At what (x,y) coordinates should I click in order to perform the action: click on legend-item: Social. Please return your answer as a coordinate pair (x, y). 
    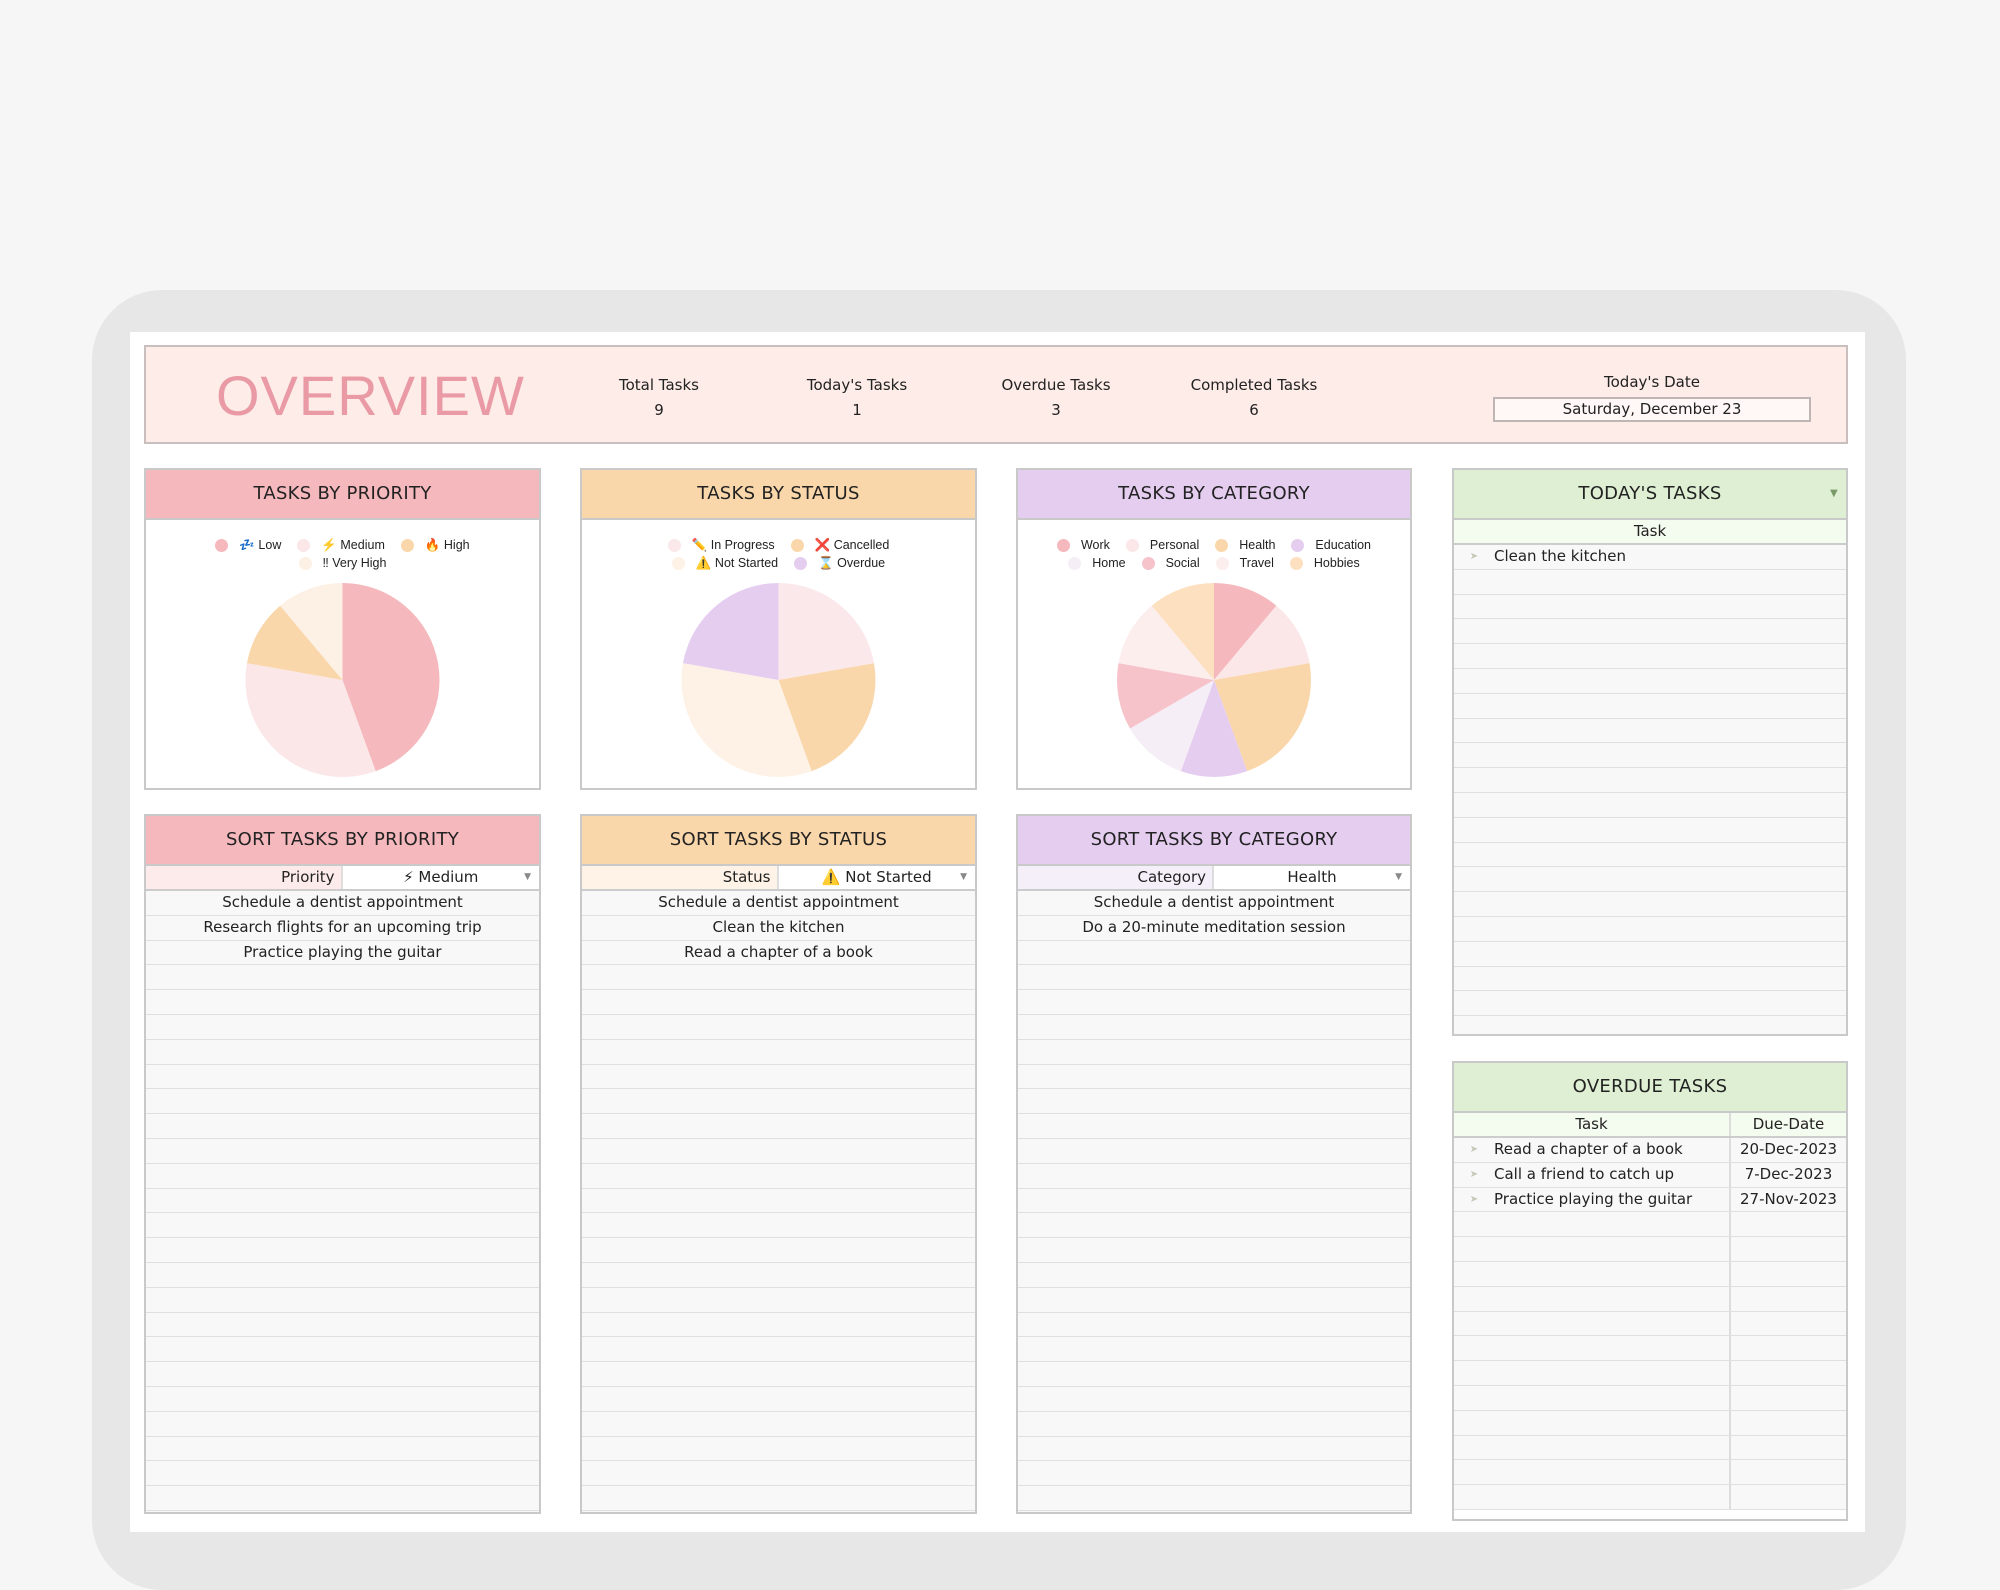
    Looking at the image, I should click on (1170, 563).